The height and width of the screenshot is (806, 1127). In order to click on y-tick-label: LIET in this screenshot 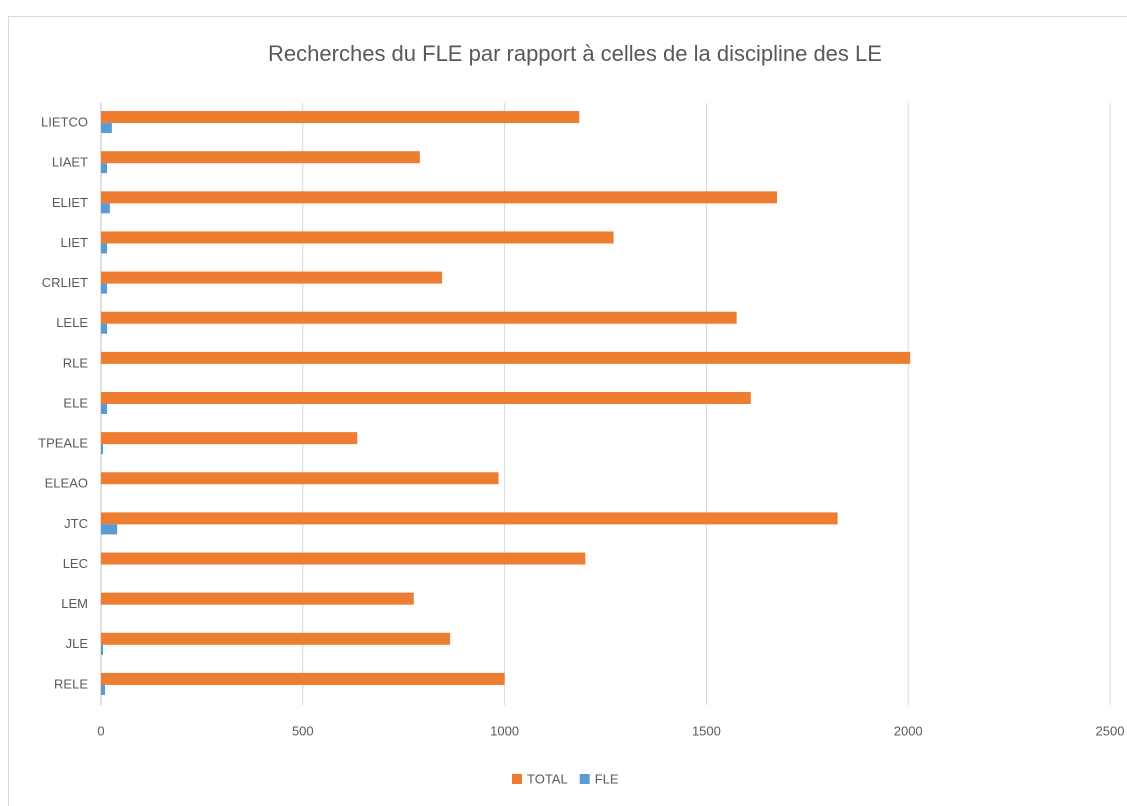, I will do `click(75, 242)`.